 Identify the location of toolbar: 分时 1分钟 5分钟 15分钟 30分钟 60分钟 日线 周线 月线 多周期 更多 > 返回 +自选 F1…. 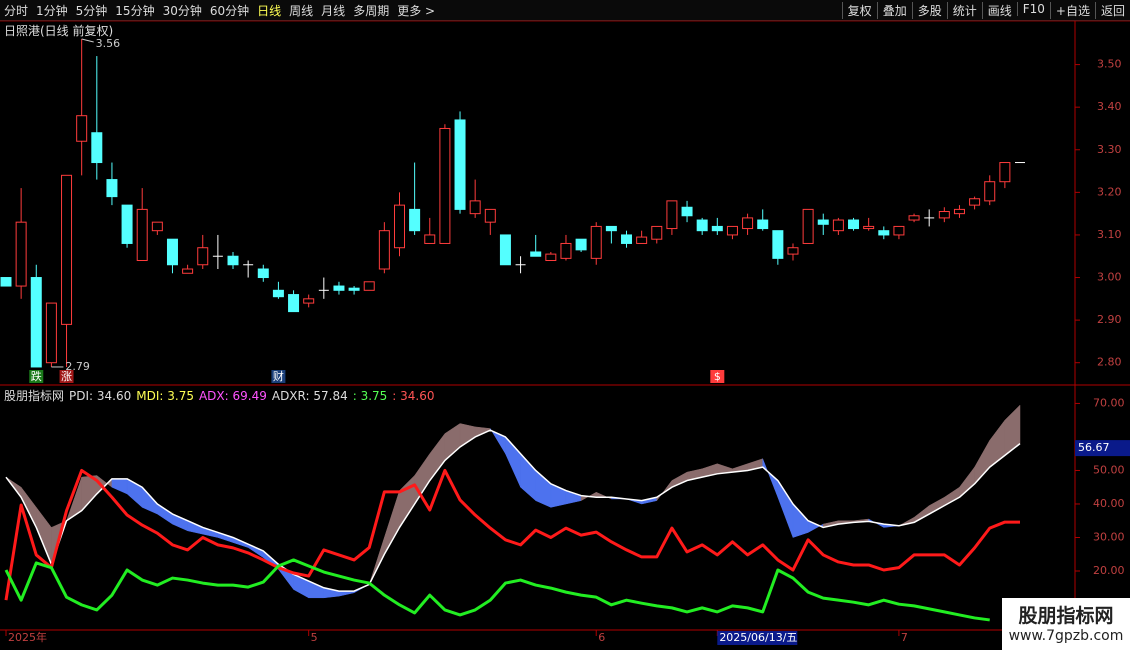
(565, 10).